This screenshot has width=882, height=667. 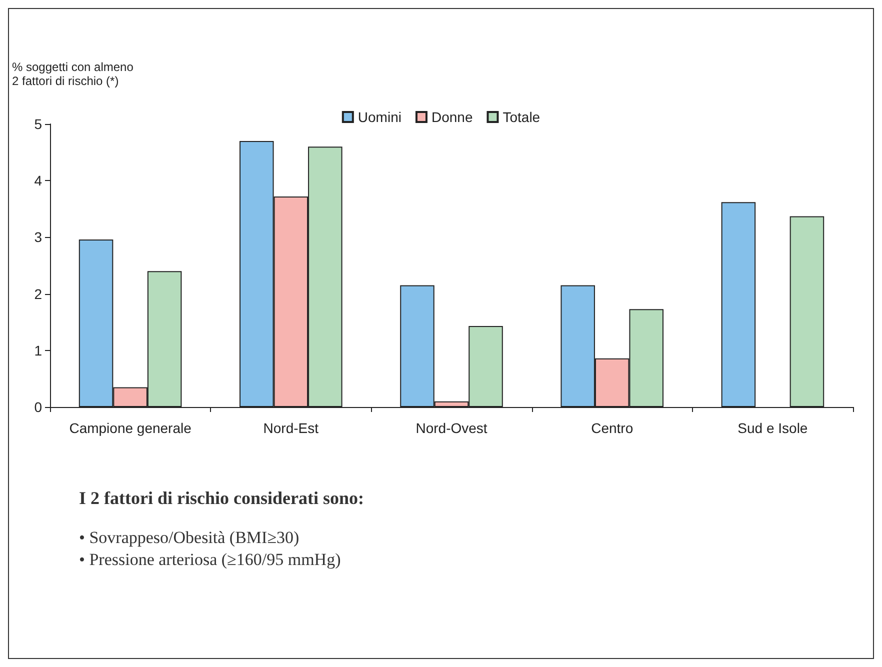 What do you see at coordinates (38, 237) in the screenshot?
I see `y-tick-label: 3` at bounding box center [38, 237].